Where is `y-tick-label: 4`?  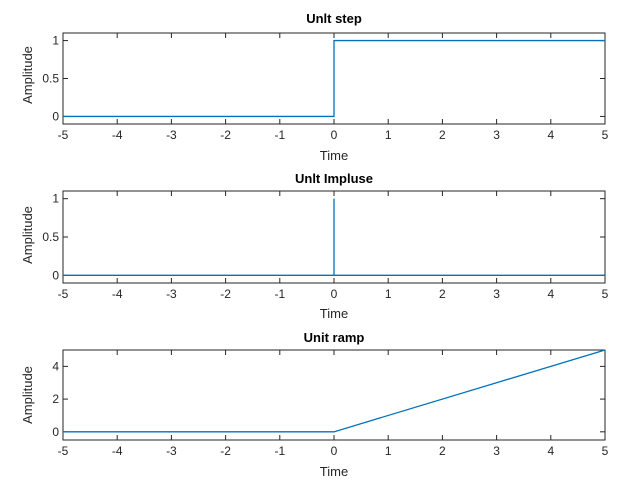
y-tick-label: 4 is located at coordinates (55, 366).